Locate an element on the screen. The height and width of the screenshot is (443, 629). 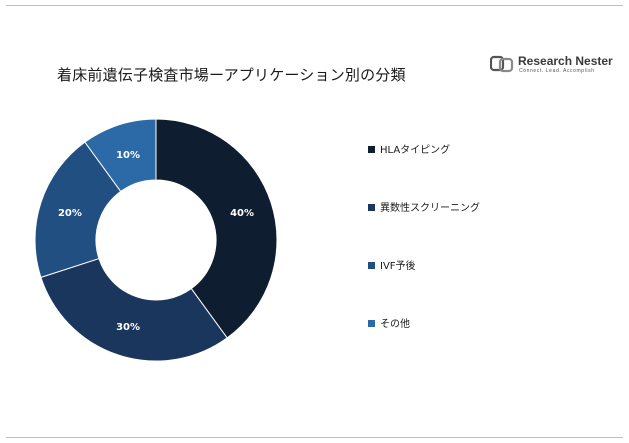
legend-label: IVF予後 is located at coordinates (398, 266).